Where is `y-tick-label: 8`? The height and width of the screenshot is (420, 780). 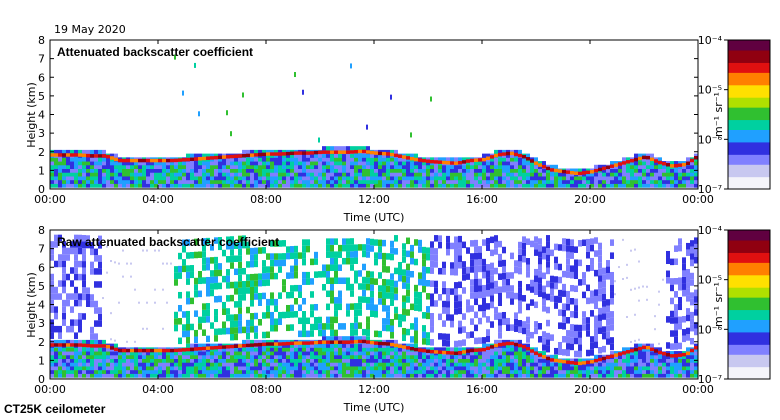 y-tick-label: 8 is located at coordinates (41, 40).